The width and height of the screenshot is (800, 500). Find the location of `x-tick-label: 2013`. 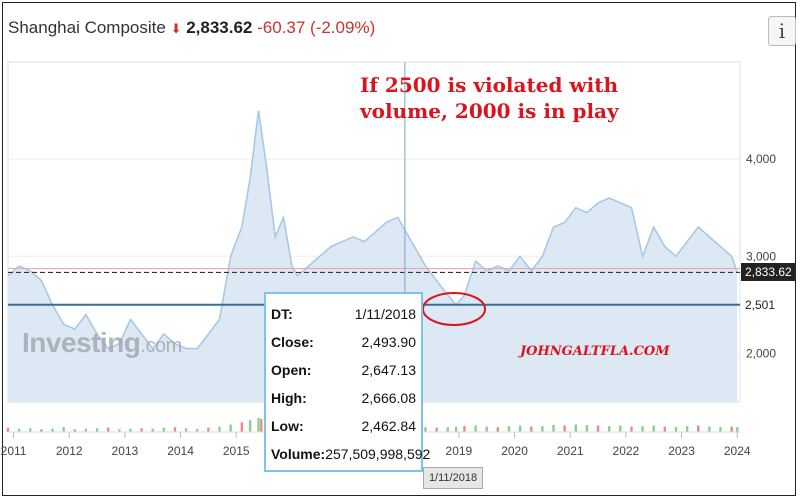

x-tick-label: 2013 is located at coordinates (125, 451).